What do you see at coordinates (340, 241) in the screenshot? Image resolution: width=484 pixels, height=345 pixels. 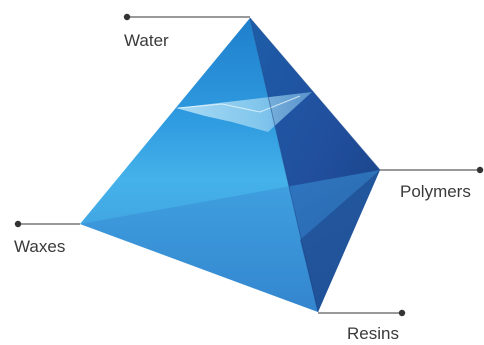 I see `face-right-lower` at bounding box center [340, 241].